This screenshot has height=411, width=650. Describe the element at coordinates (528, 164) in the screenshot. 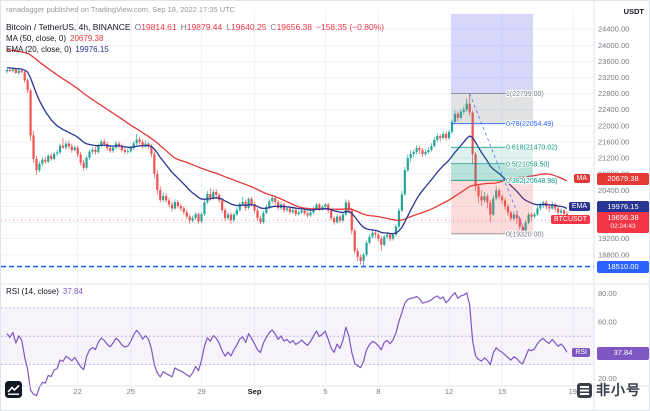

I see `svg-text: 0.5(21059.50)` at that location.